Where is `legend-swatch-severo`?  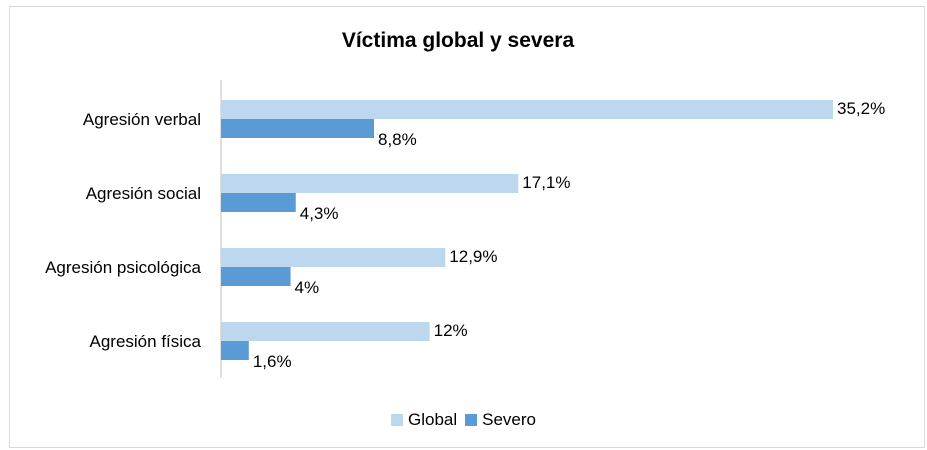
legend-swatch-severo is located at coordinates (471, 420).